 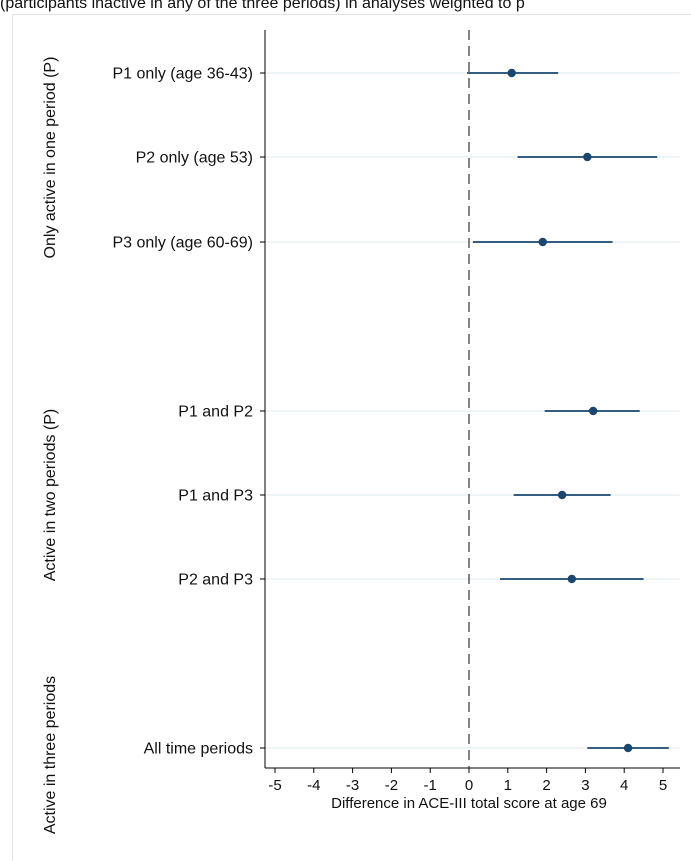 What do you see at coordinates (663, 785) in the screenshot?
I see `x-tick-label: 5` at bounding box center [663, 785].